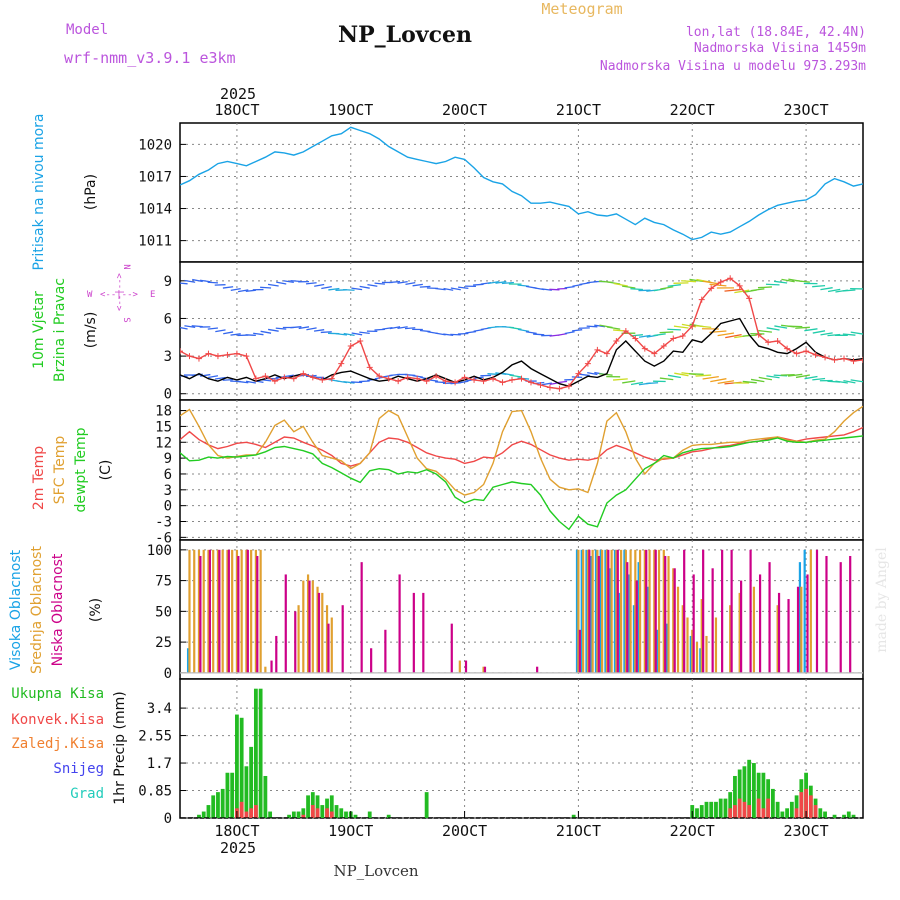 The height and width of the screenshot is (900, 900). What do you see at coordinates (525, 611) in the screenshot?
I see `bars-niska-oblacnost` at bounding box center [525, 611].